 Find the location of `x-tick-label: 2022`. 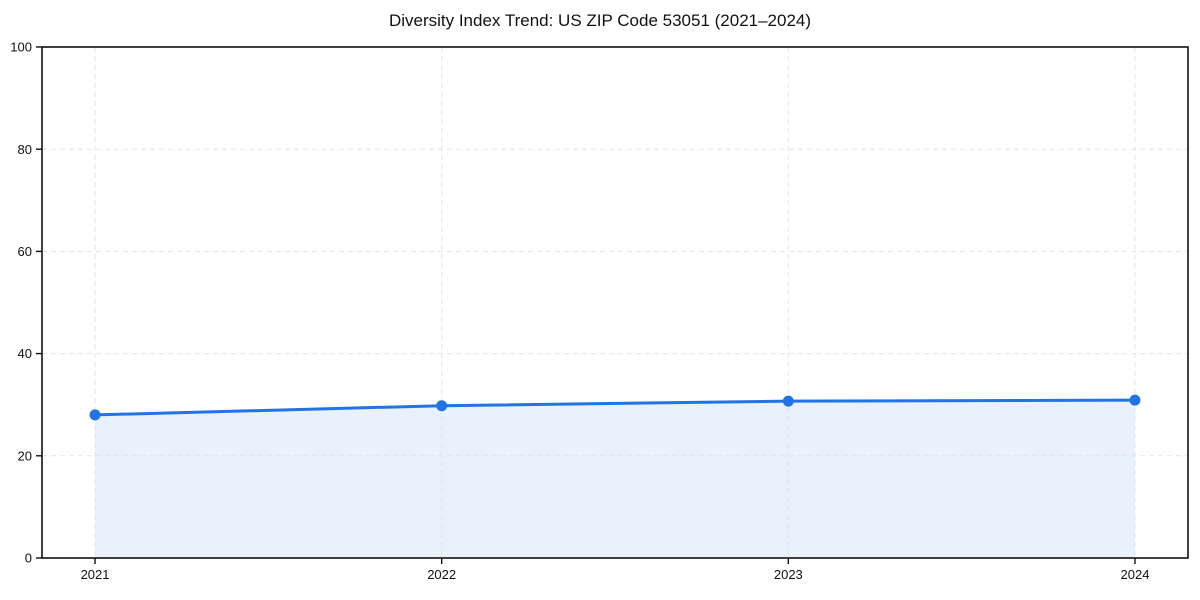

x-tick-label: 2022 is located at coordinates (441, 574).